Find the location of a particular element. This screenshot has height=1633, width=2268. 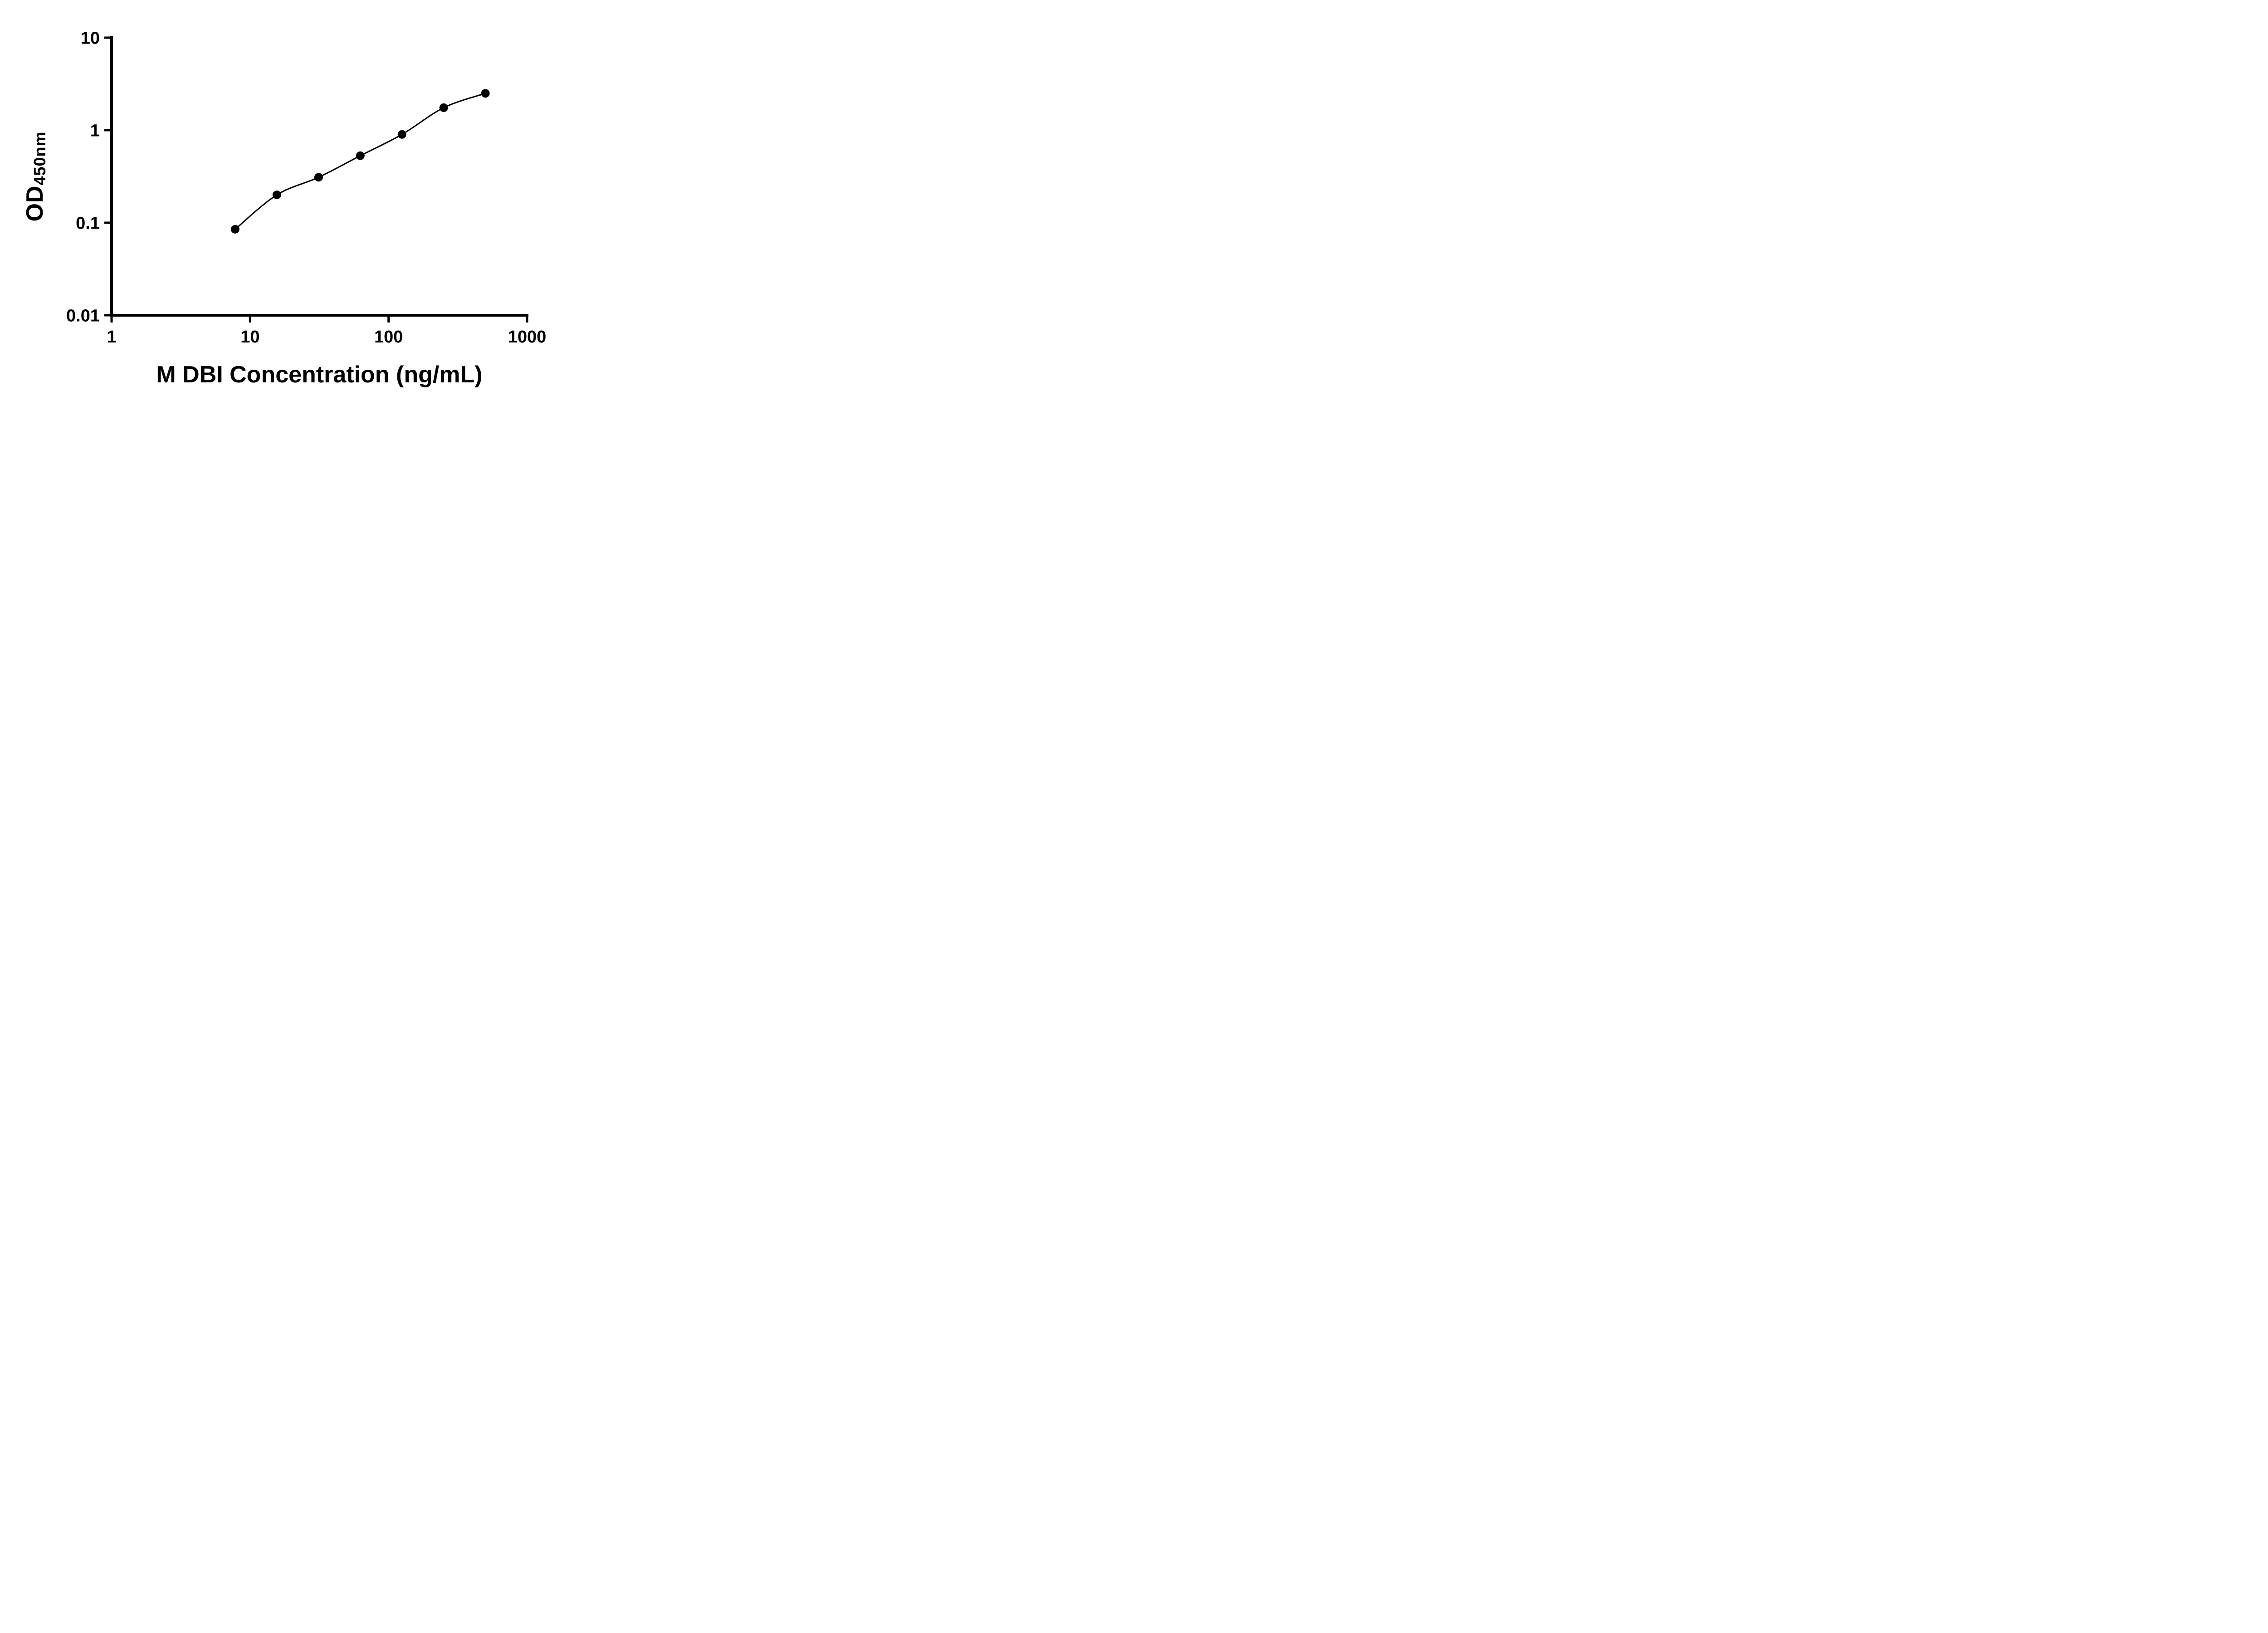

y-tick-label: 10 is located at coordinates (91, 38).